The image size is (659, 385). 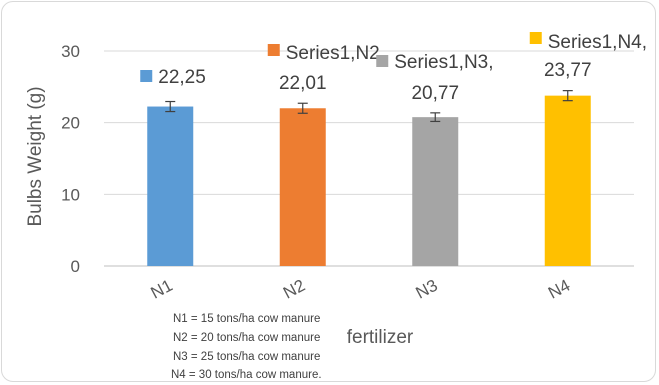 What do you see at coordinates (35, 156) in the screenshot?
I see `y-axis-title: Bulbs Weight (g)` at bounding box center [35, 156].